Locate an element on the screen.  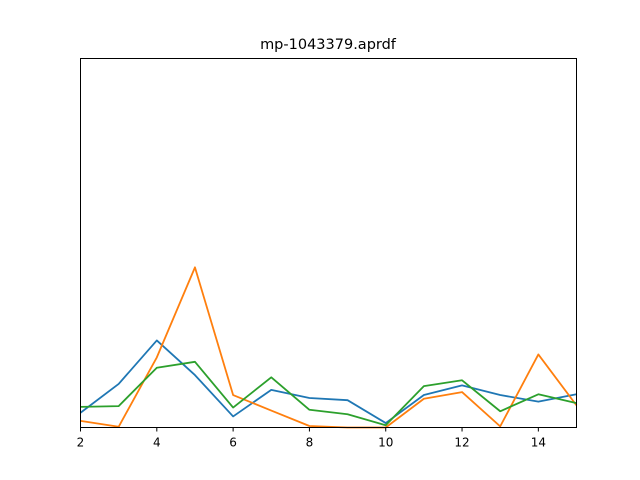
x-tick-label: 8 is located at coordinates (310, 443).